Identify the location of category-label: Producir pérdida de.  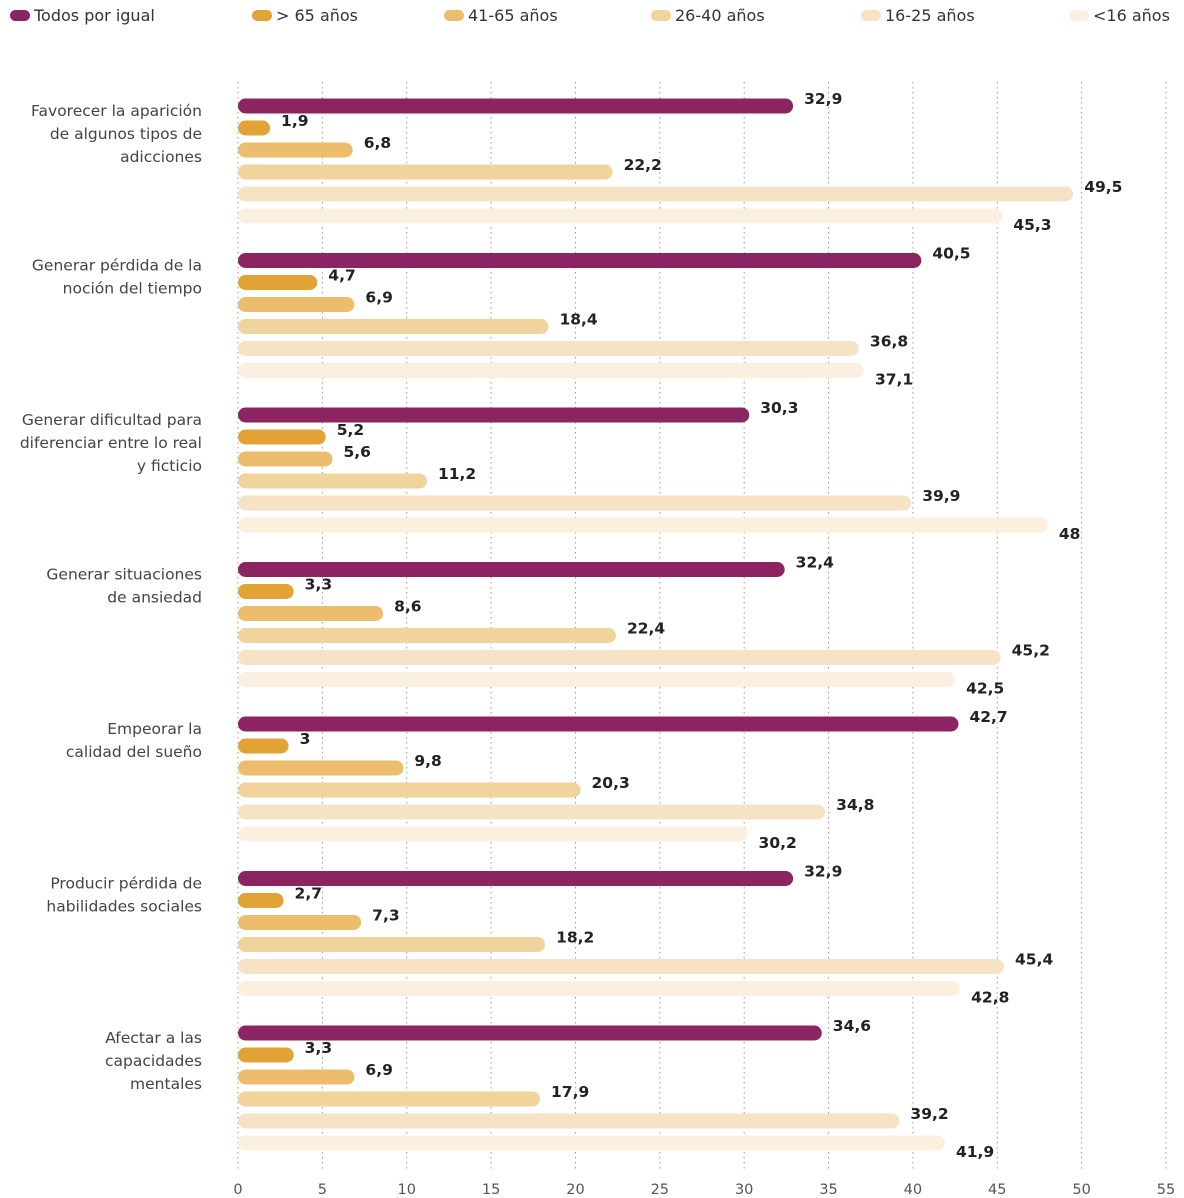
(126, 884).